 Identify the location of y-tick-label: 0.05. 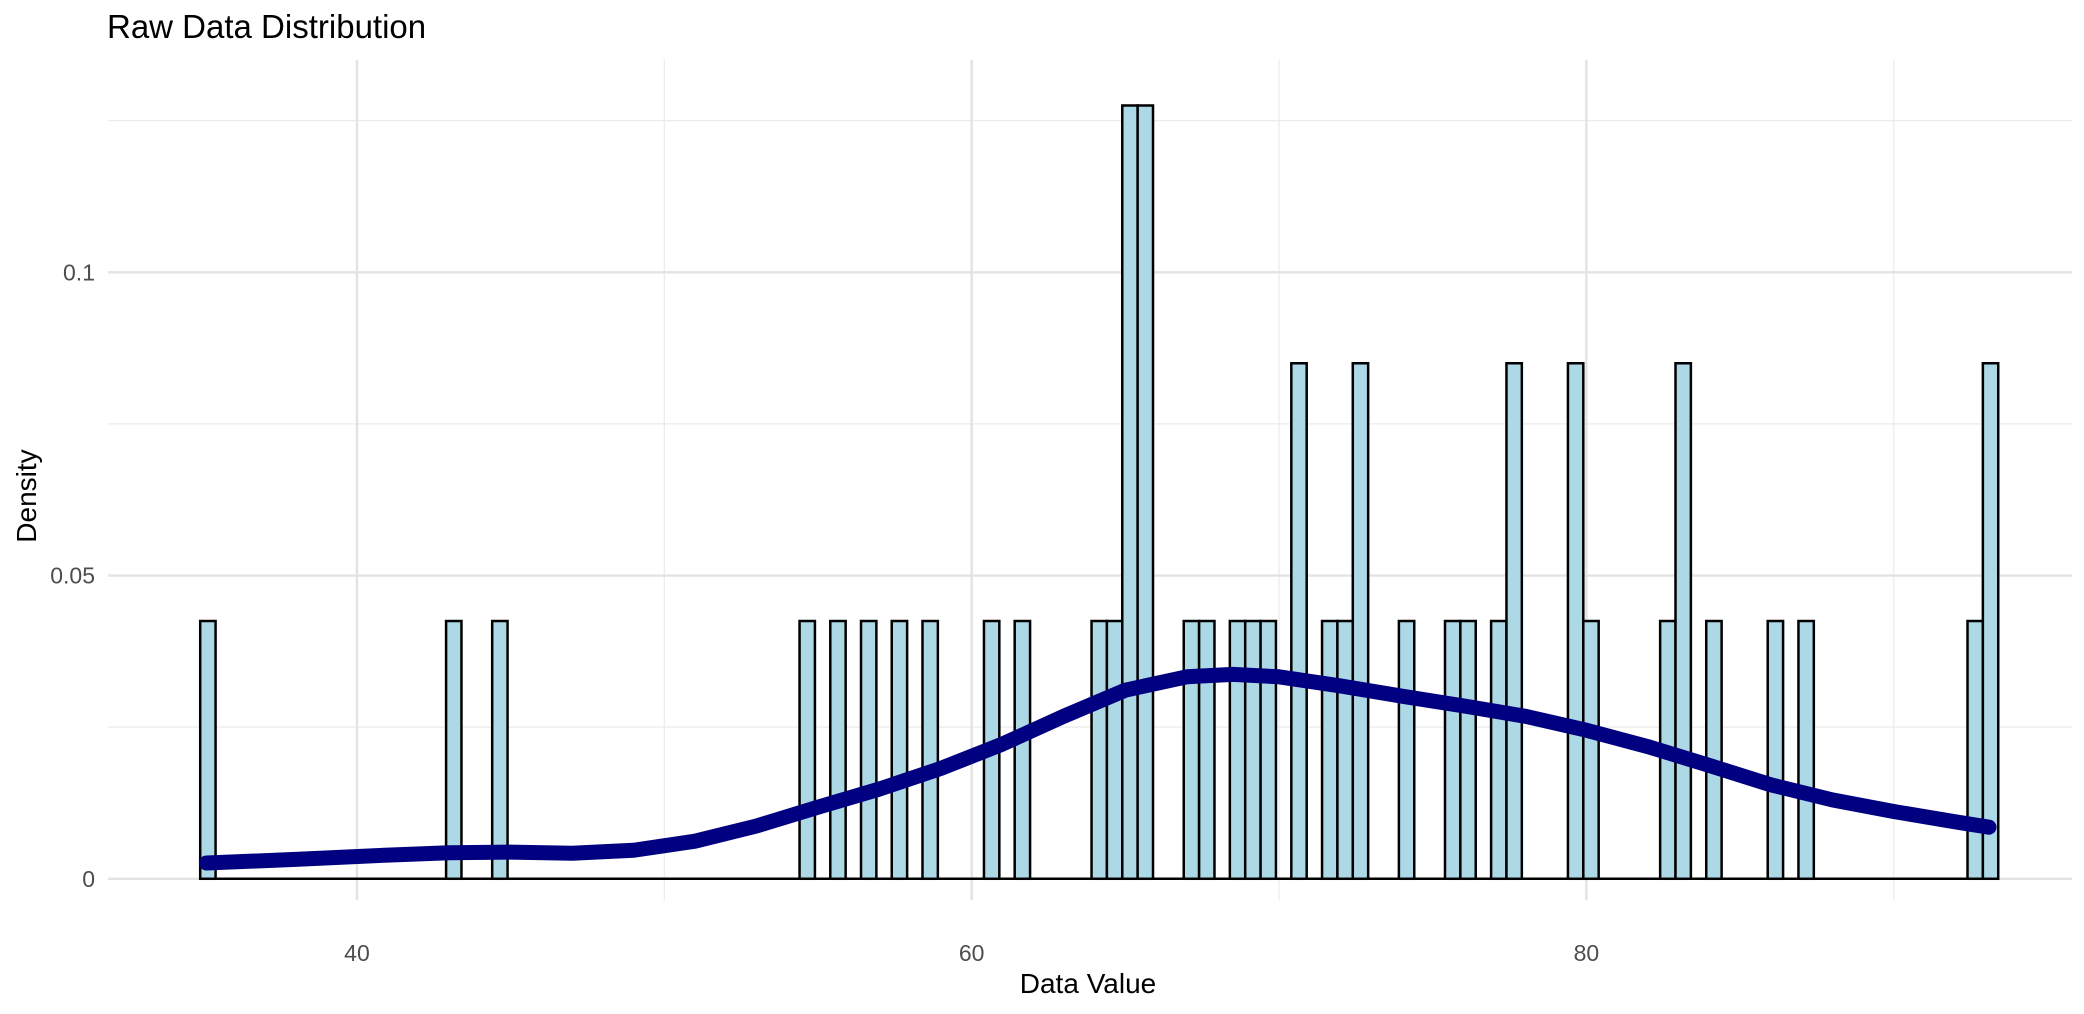
(72, 576).